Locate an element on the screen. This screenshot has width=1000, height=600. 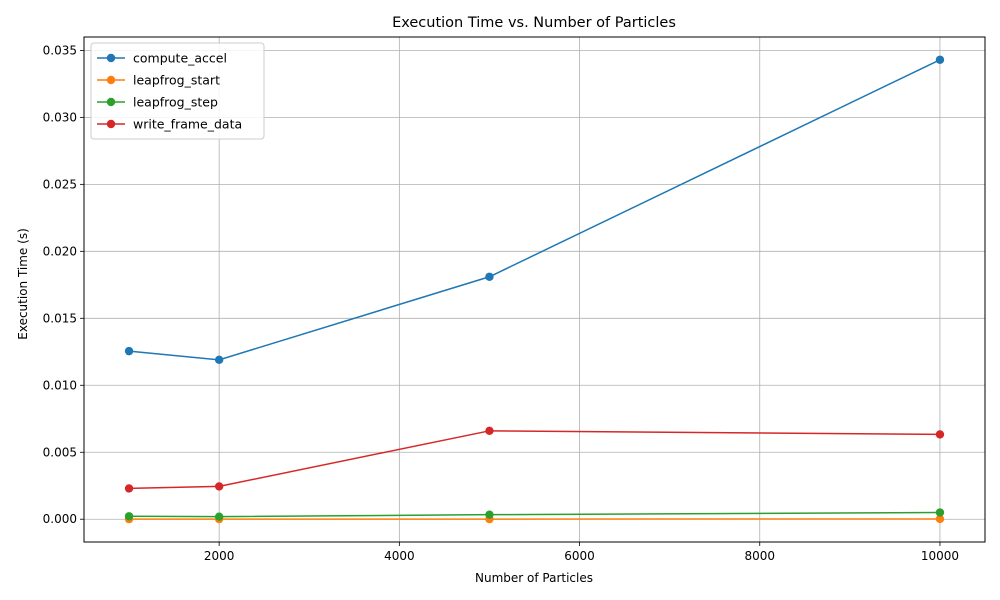
legend-label: leapfrog_start is located at coordinates (176, 80).